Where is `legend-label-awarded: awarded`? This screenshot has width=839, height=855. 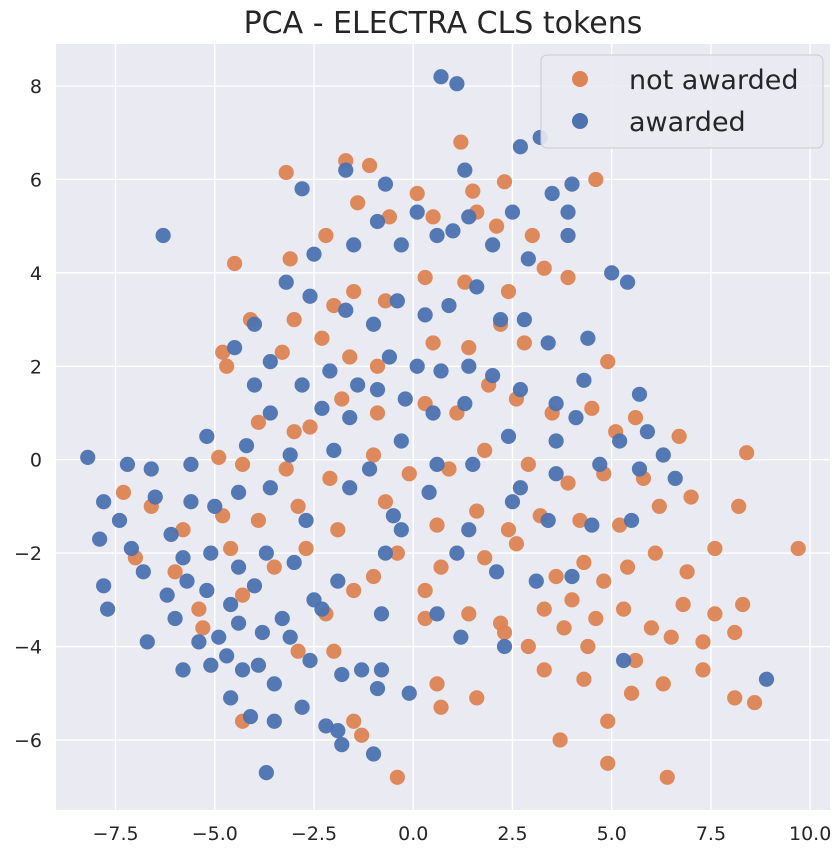
legend-label-awarded: awarded is located at coordinates (687, 122).